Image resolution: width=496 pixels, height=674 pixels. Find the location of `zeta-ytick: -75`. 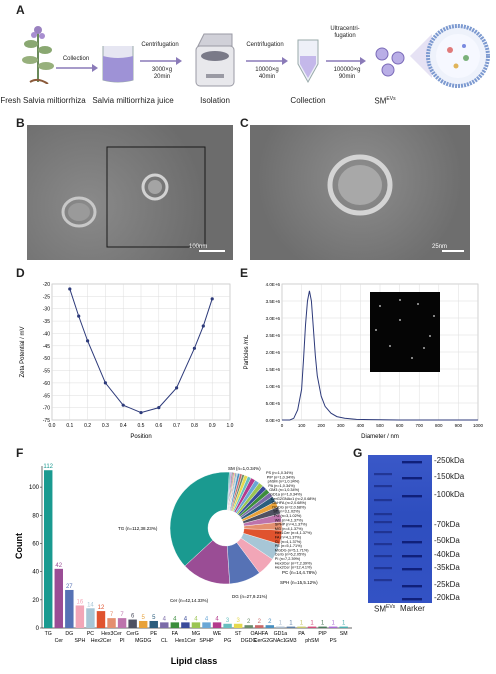

zeta-ytick: -75 is located at coordinates (46, 421).